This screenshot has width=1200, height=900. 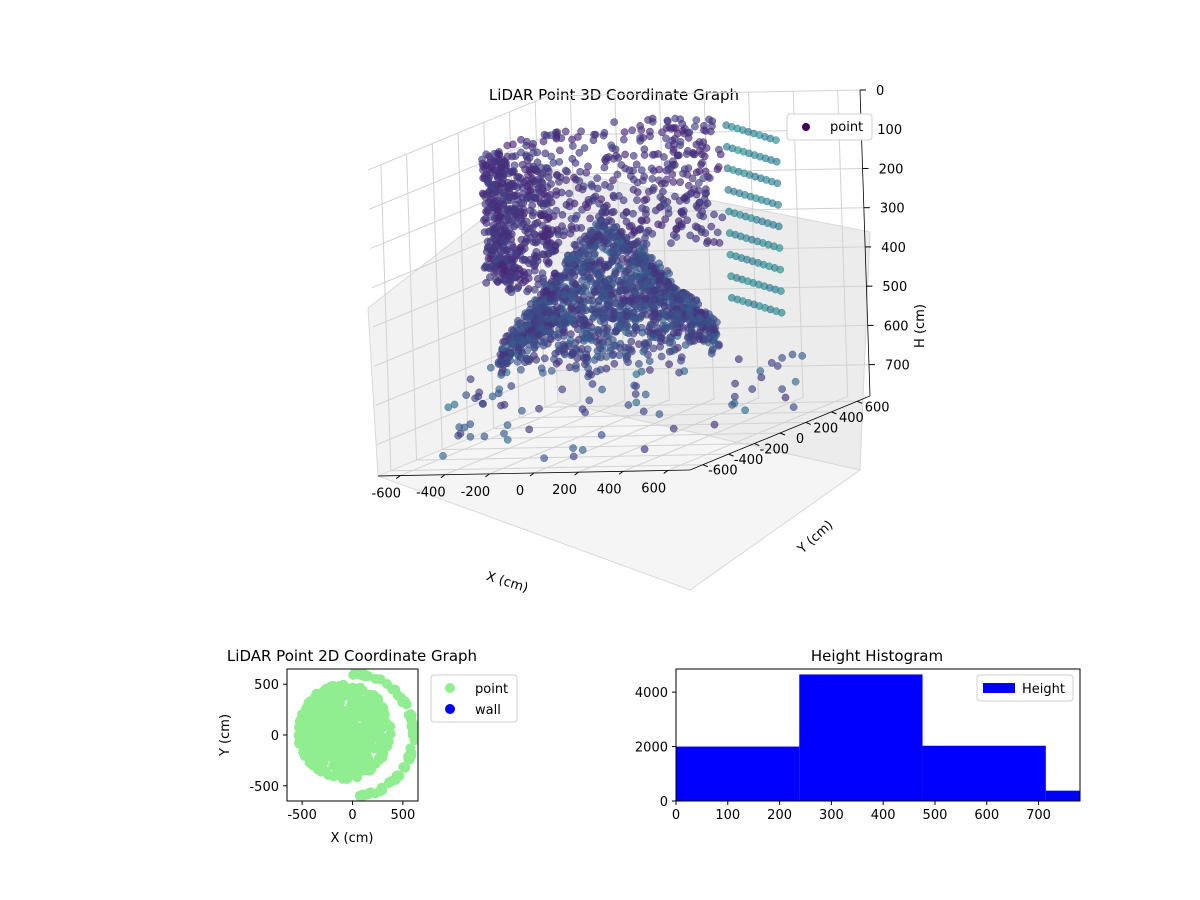 What do you see at coordinates (488, 710) in the screenshot?
I see `legend-wall-label-2d: wall` at bounding box center [488, 710].